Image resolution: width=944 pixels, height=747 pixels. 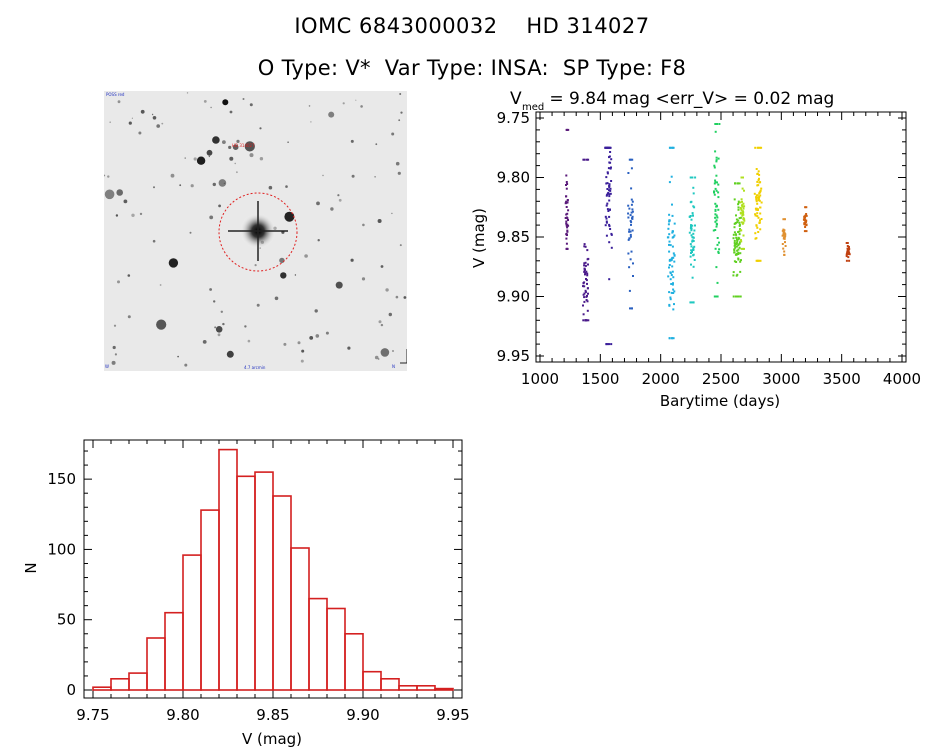 I want to click on aperture-circle, so click(x=258, y=232).